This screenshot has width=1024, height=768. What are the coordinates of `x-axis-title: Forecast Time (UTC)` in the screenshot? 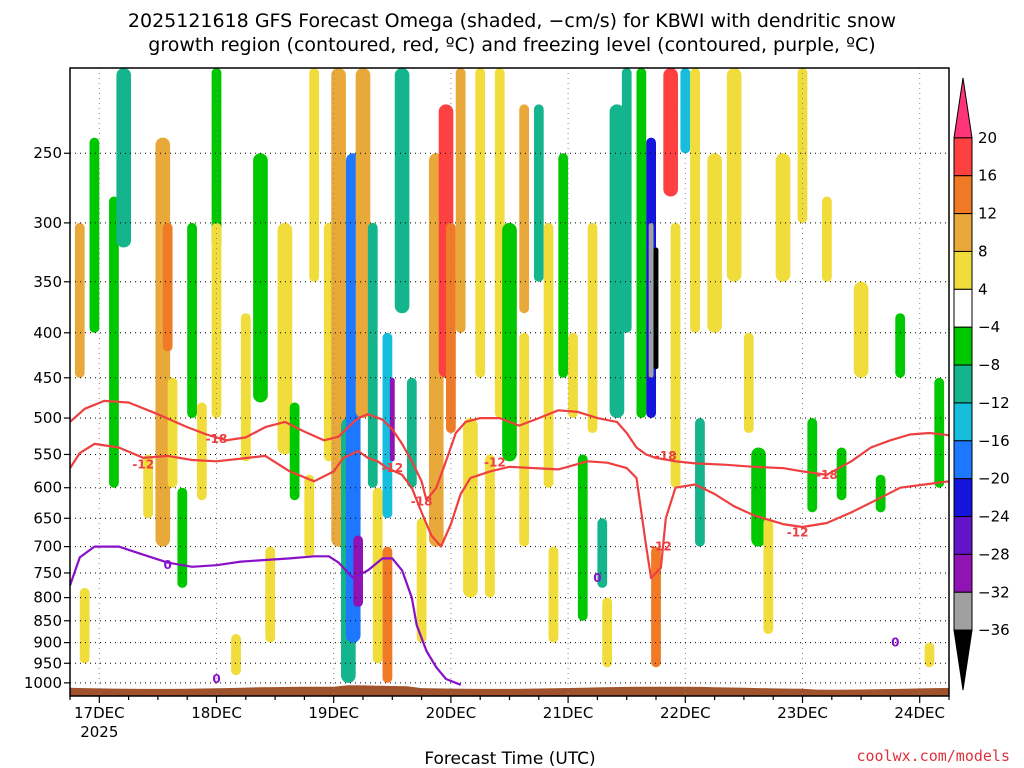 It's located at (509, 758).